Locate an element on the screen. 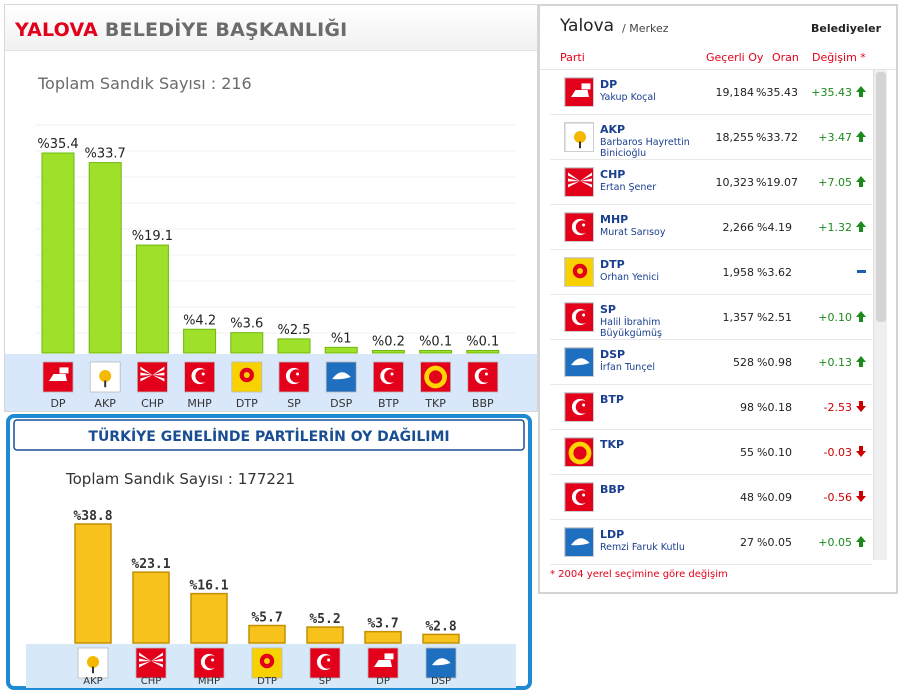 The height and width of the screenshot is (698, 901). vote-rate: %0.18 is located at coordinates (774, 407).